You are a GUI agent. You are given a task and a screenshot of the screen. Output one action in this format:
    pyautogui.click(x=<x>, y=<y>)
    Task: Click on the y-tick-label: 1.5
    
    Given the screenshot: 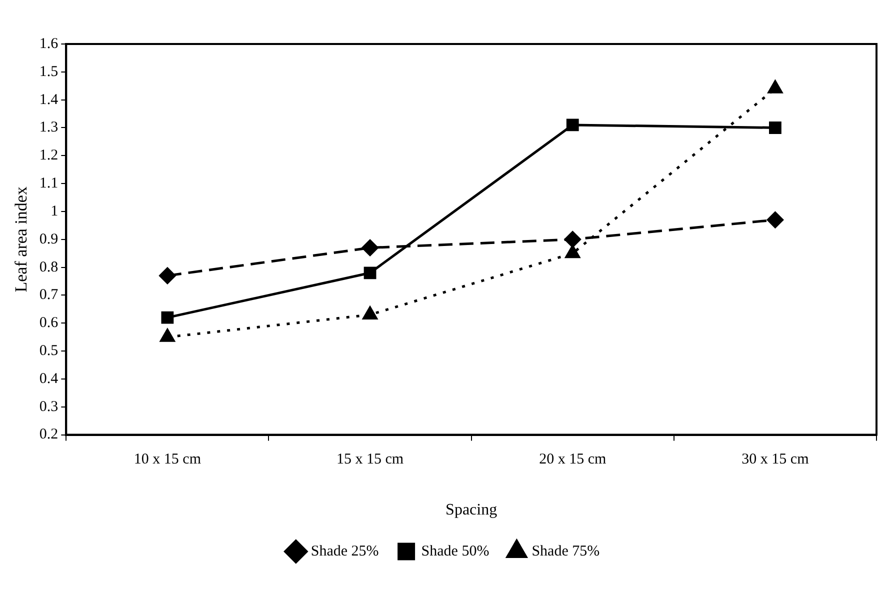 What is the action you would take?
    pyautogui.click(x=48, y=72)
    